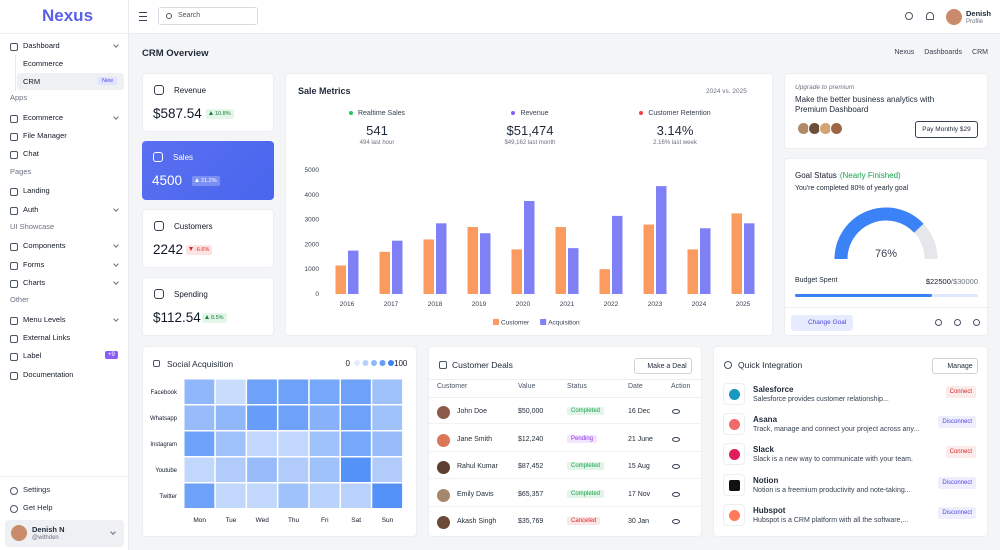 The image size is (1000, 550). I want to click on menu-icon, so click(143, 17).